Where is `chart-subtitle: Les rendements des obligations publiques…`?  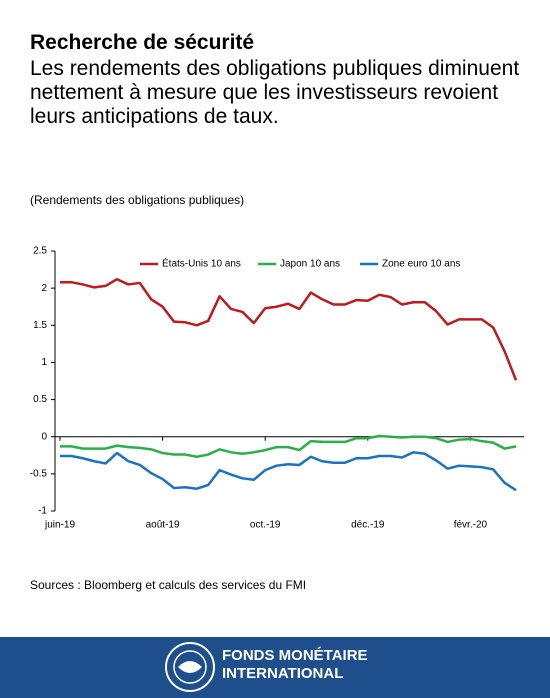
chart-subtitle: Les rendements des obligations publiques… is located at coordinates (275, 92).